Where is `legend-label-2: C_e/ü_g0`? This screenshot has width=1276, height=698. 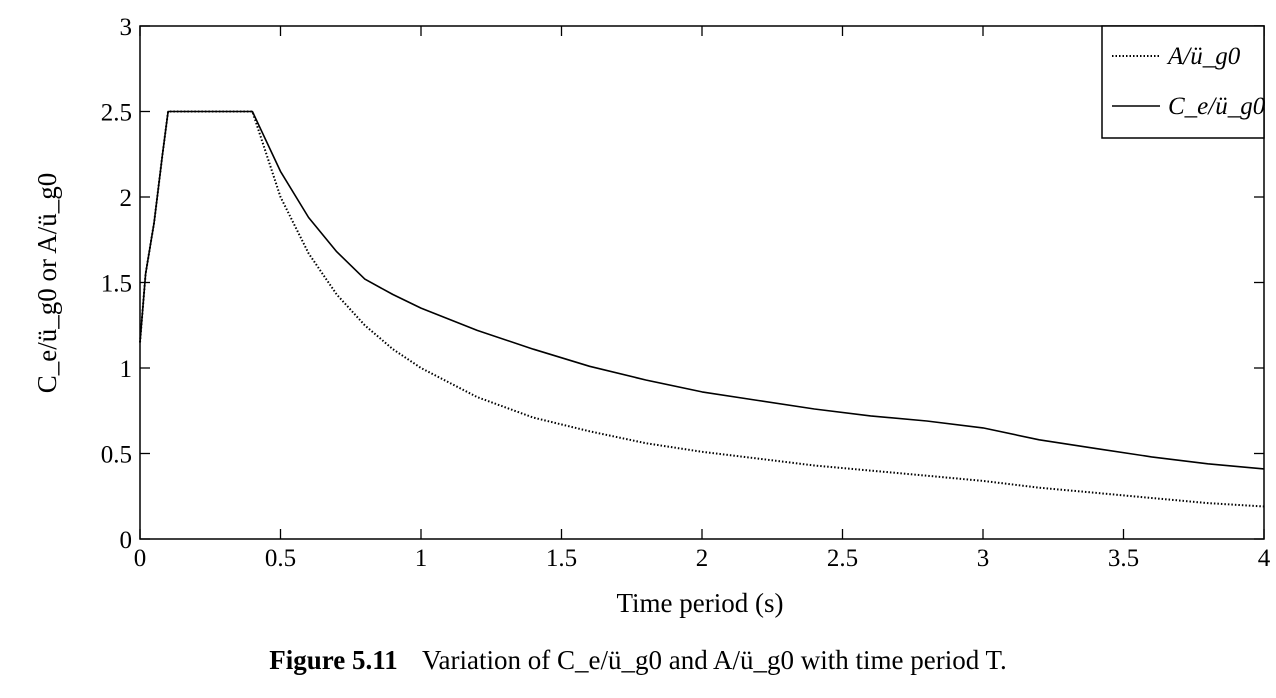
legend-label-2: C_e/ü_g0 is located at coordinates (1217, 106).